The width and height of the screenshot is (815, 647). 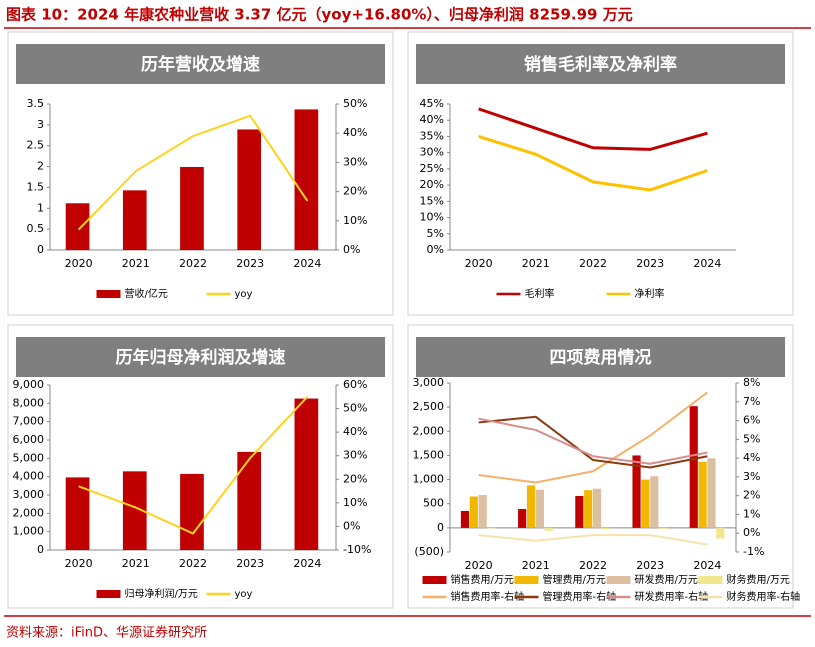 What do you see at coordinates (432, 103) in the screenshot?
I see `y-tick-label: 45%` at bounding box center [432, 103].